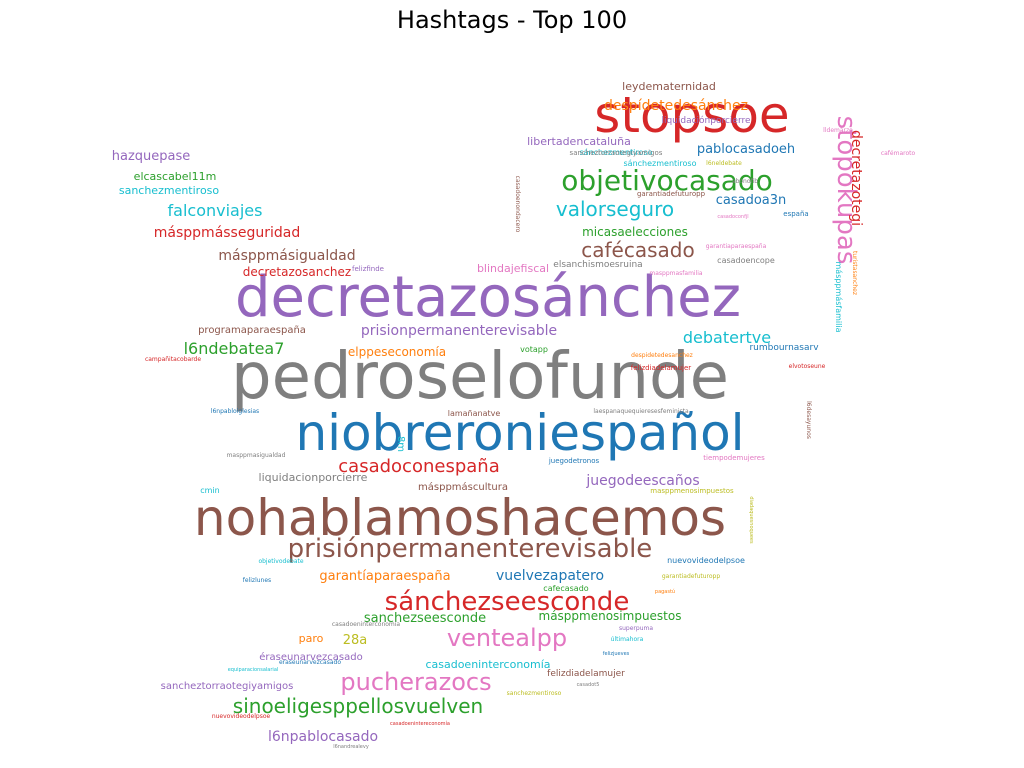 Image resolution: width=1024 pixels, height=768 pixels. Describe the element at coordinates (366, 624) in the screenshot. I see `word-91: casadoeninterconomia` at that location.